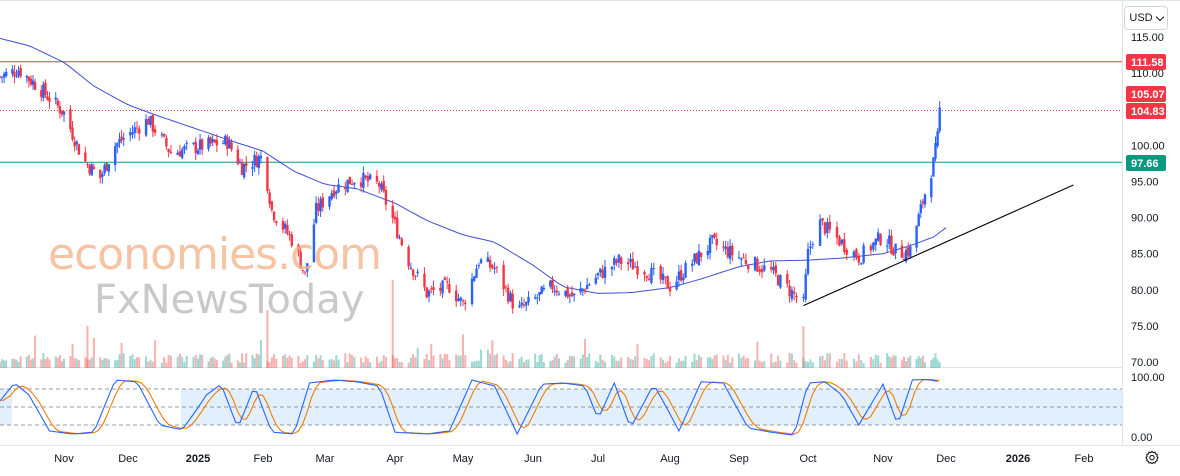 The width and height of the screenshot is (1180, 476). I want to click on currency-selector: USD, so click(1146, 18).